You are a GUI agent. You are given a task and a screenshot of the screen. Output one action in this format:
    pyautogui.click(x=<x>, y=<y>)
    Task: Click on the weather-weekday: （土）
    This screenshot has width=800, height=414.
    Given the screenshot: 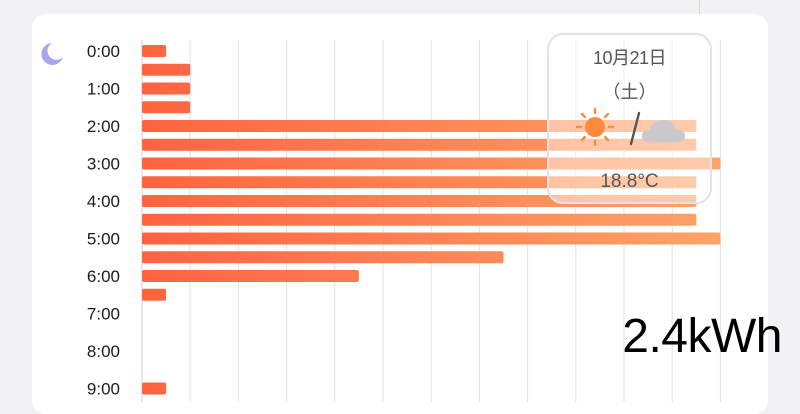 What is the action you would take?
    pyautogui.click(x=629, y=92)
    